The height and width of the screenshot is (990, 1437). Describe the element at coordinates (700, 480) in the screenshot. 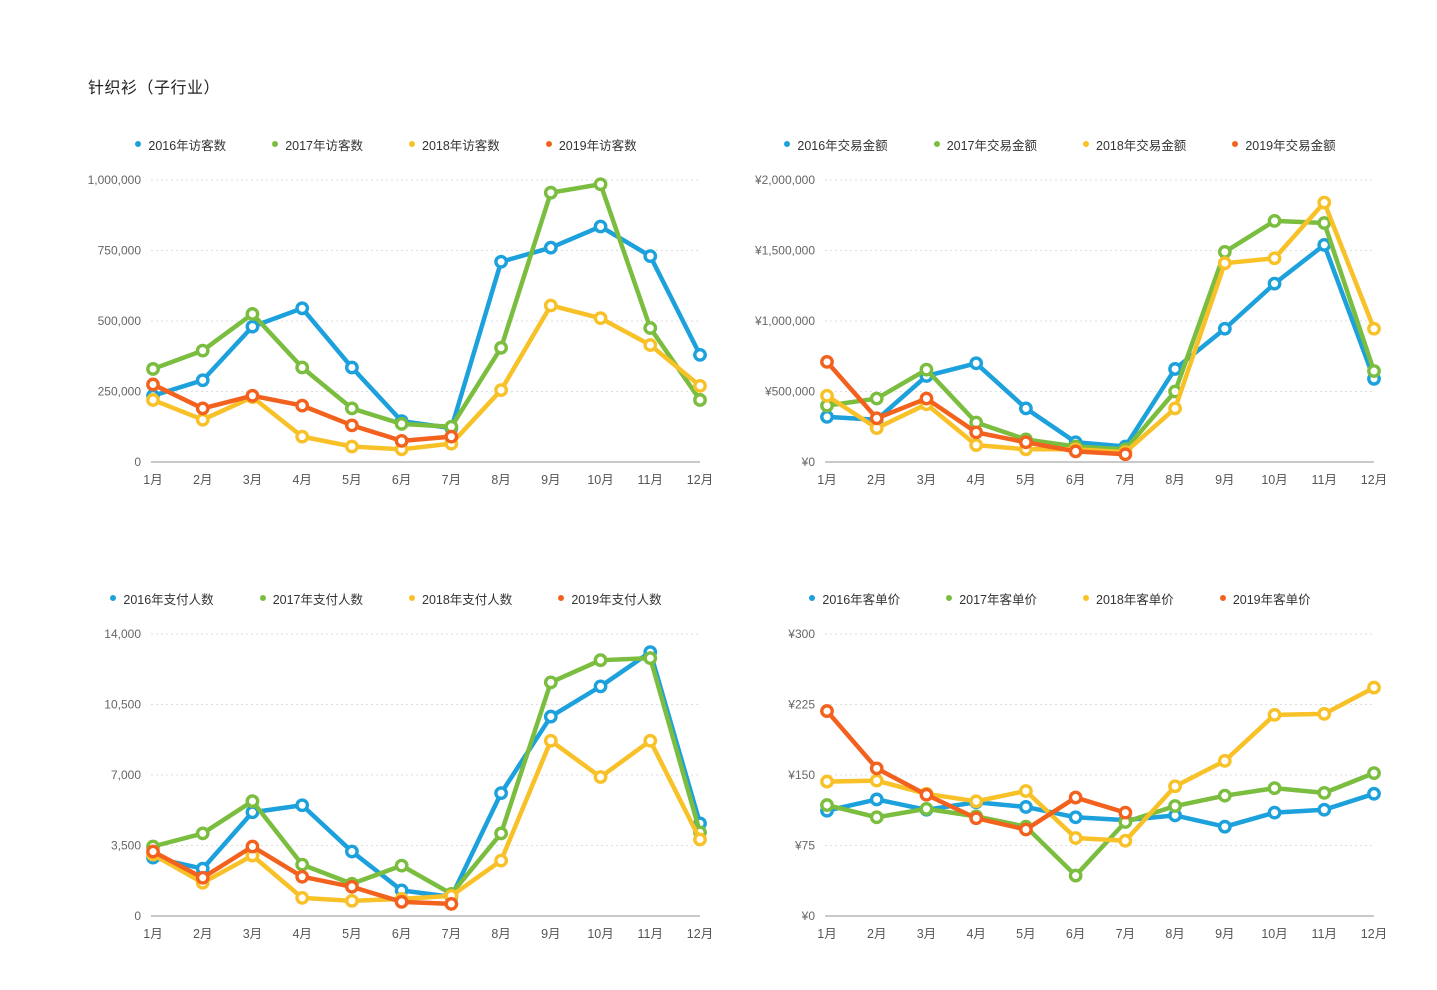

I see `x-axis-tick-label: 12月` at that location.